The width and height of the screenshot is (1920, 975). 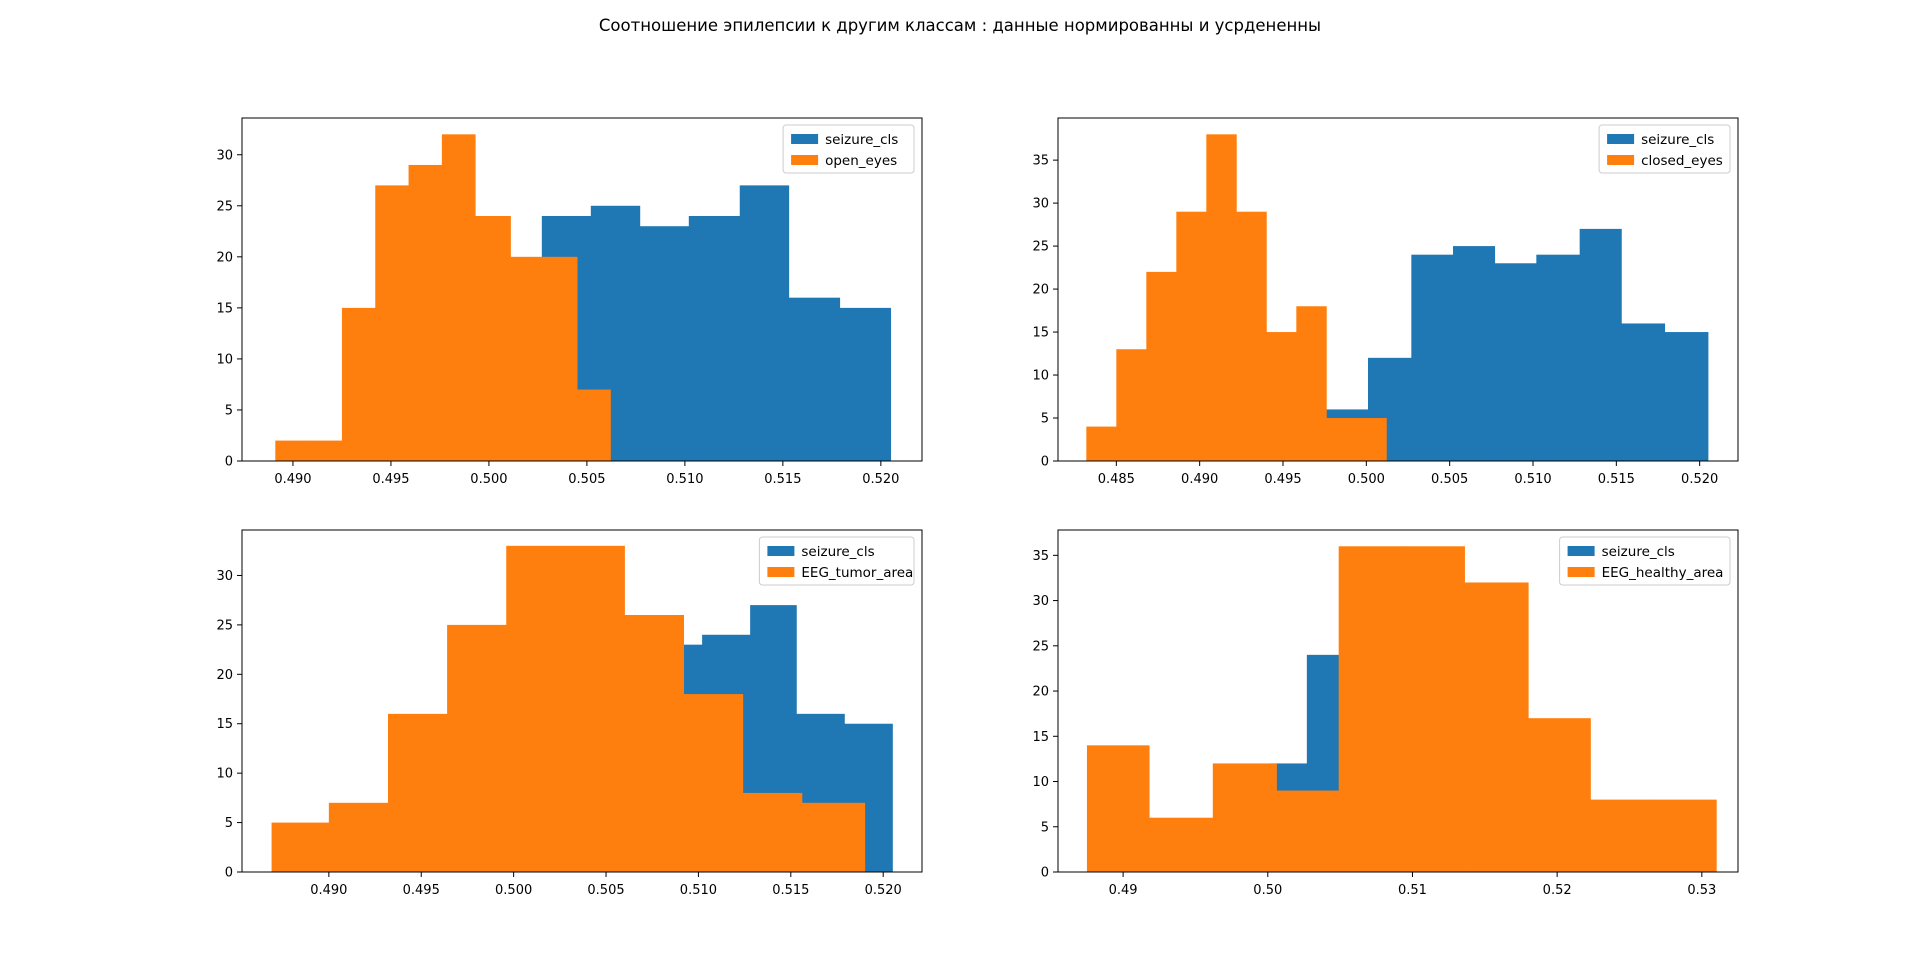 What do you see at coordinates (857, 573) in the screenshot?
I see `legend-label-EEG_tumor_area: EEG_tumor_area` at bounding box center [857, 573].